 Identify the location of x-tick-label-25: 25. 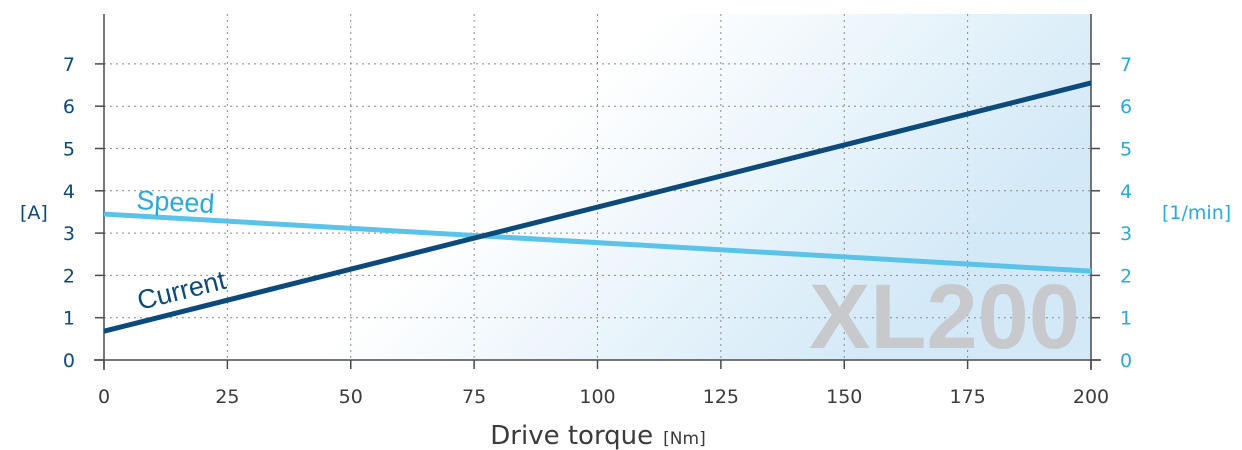
(227, 397).